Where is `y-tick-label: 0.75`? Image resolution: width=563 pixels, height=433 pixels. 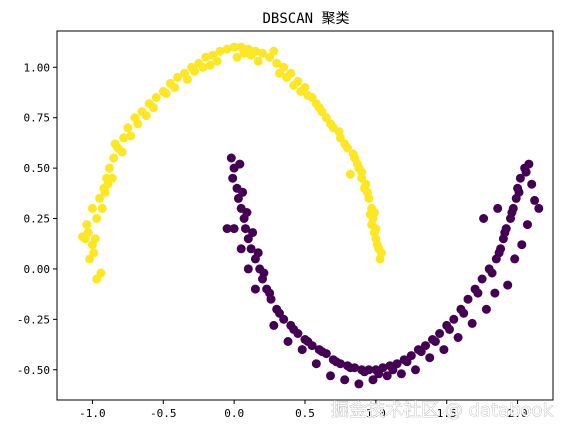
y-tick-label: 0.75 is located at coordinates (37, 118).